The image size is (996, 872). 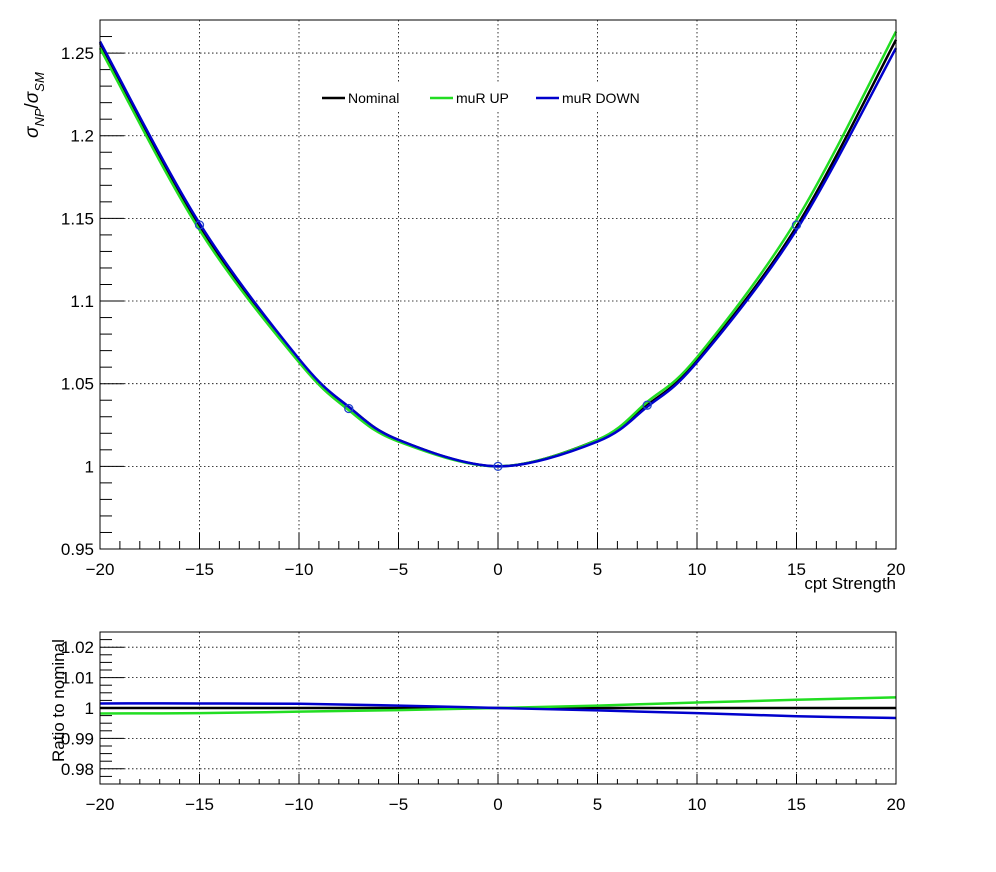 I want to click on legend-label-mur-up: muR UP, so click(x=482, y=98).